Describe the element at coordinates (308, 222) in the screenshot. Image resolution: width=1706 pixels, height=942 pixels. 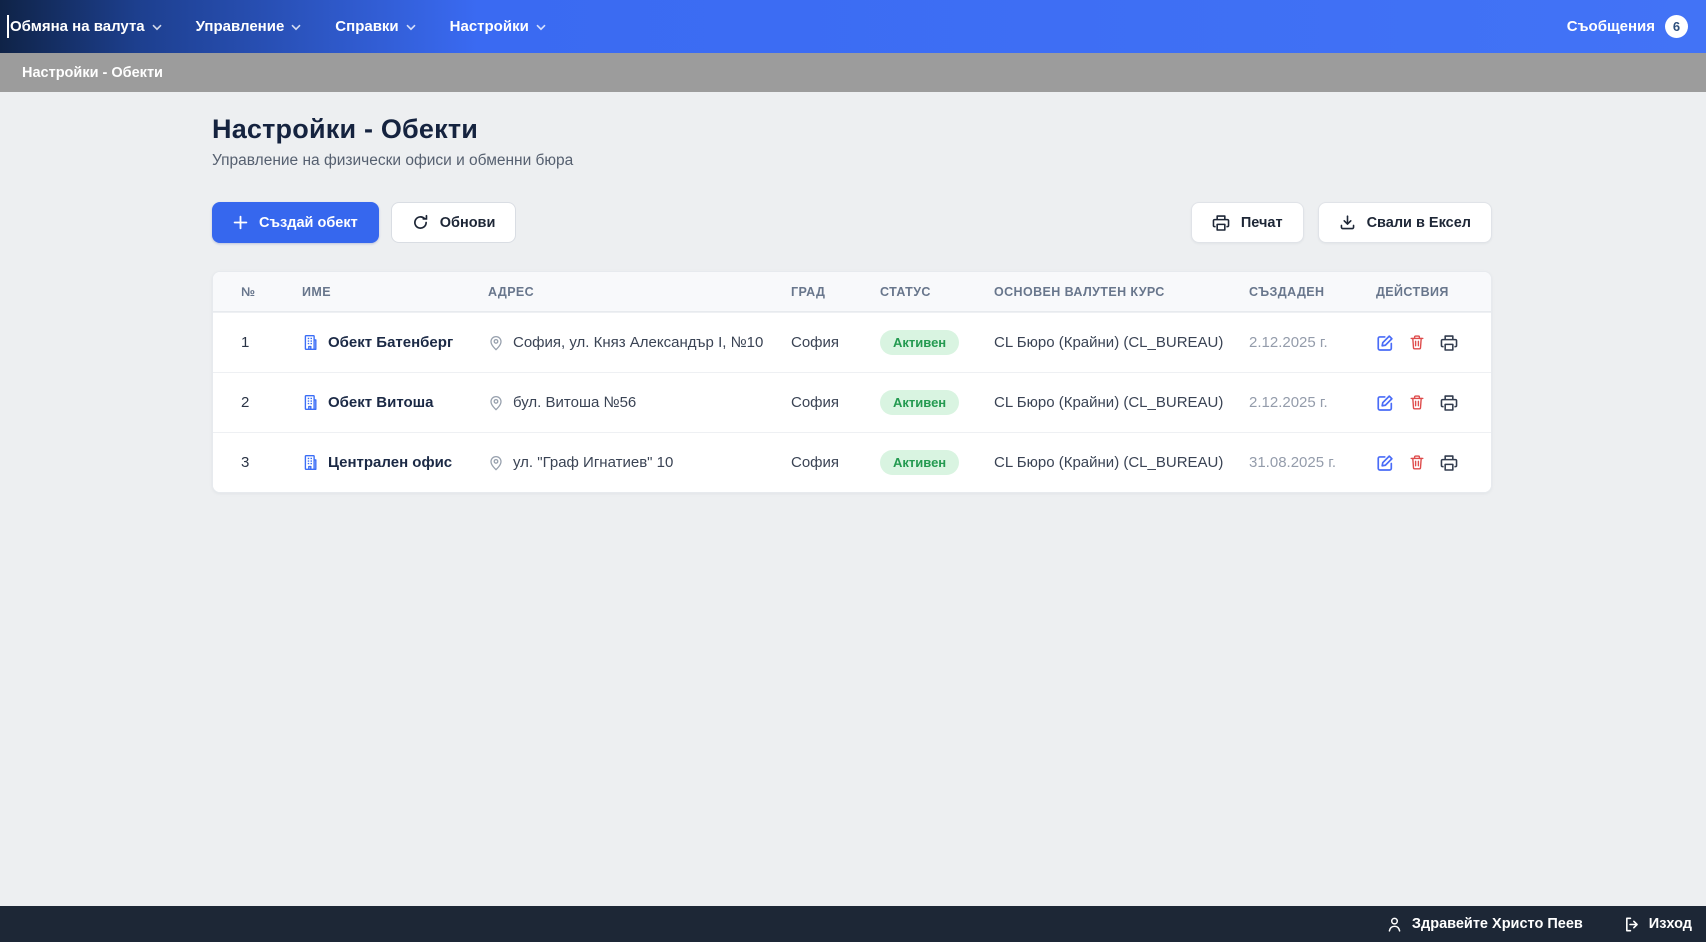
I see `create-object-label: Създай обект` at that location.